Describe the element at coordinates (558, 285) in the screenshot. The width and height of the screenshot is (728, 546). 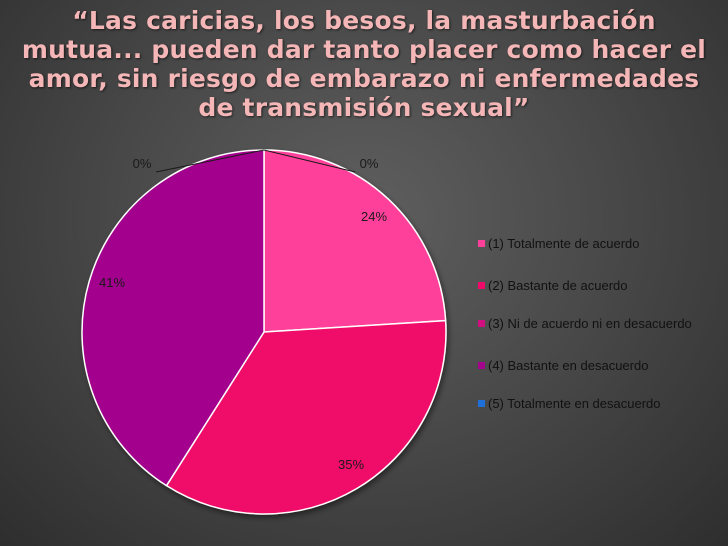
I see `legend-label-2: (2) Bastante de acuerdo` at that location.